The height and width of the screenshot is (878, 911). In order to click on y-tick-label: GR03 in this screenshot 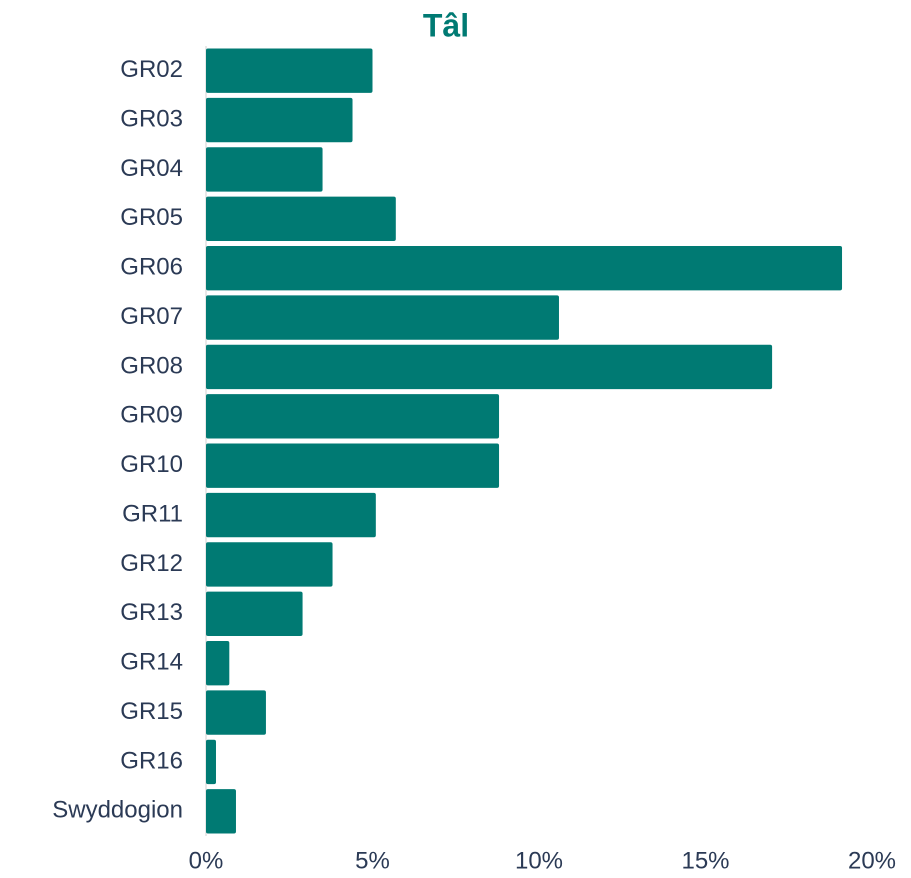, I will do `click(151, 118)`.